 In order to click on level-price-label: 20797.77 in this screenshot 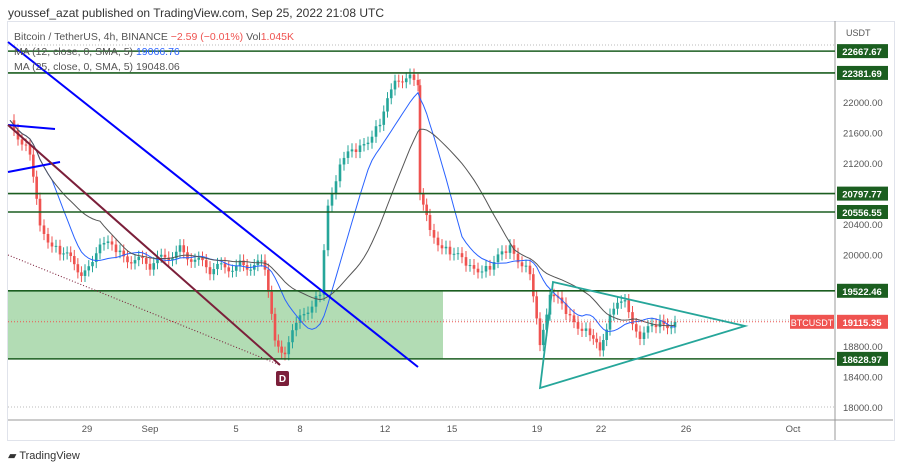, I will do `click(862, 195)`.